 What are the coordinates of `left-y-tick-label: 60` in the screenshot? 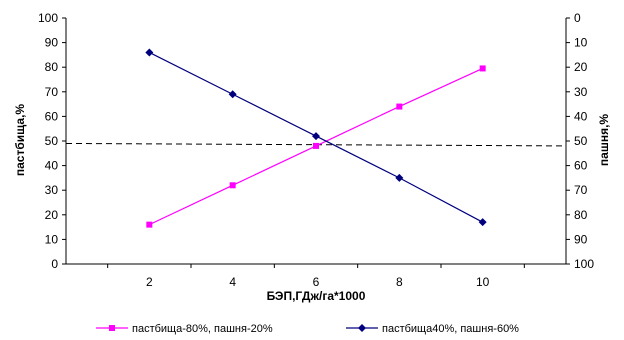 It's located at (52, 116).